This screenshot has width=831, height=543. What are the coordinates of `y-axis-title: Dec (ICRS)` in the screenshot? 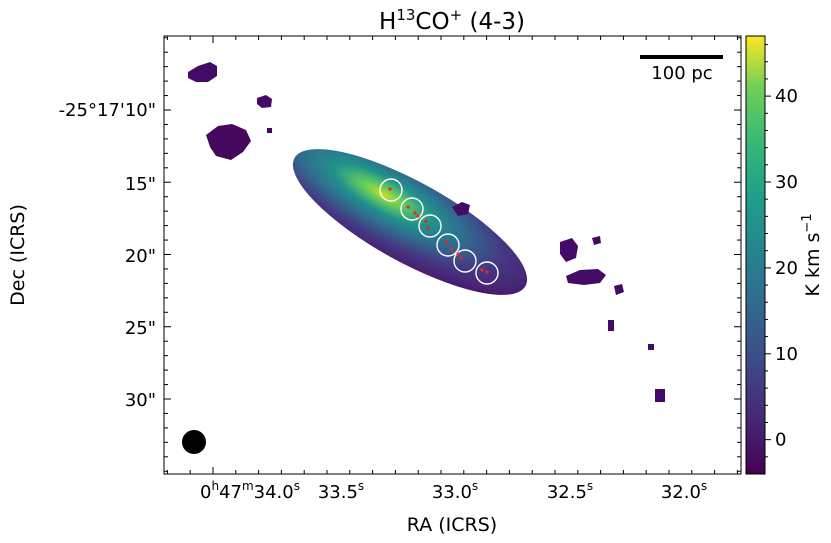 It's located at (18, 255).